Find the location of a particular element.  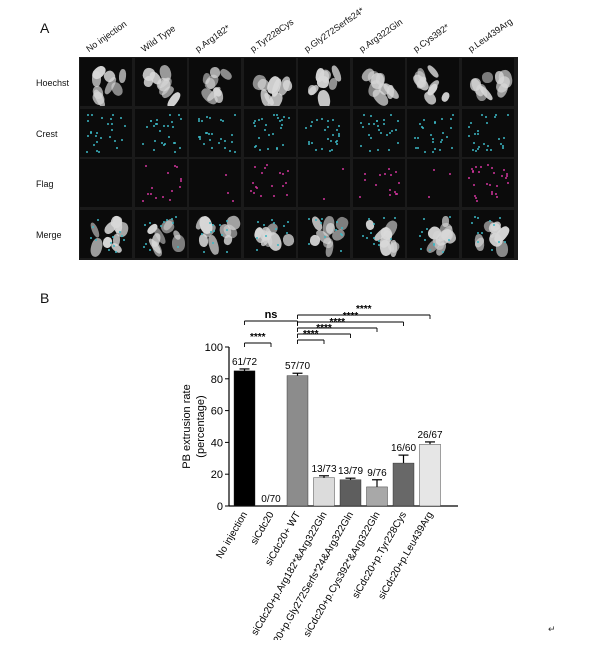

column-header: p.Arg182* is located at coordinates (212, 38).